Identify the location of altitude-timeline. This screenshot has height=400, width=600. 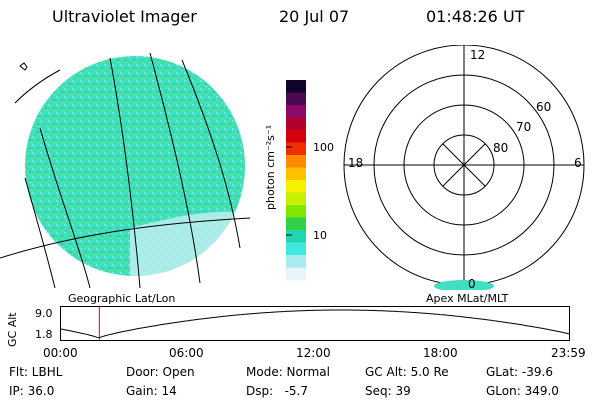
(315, 323).